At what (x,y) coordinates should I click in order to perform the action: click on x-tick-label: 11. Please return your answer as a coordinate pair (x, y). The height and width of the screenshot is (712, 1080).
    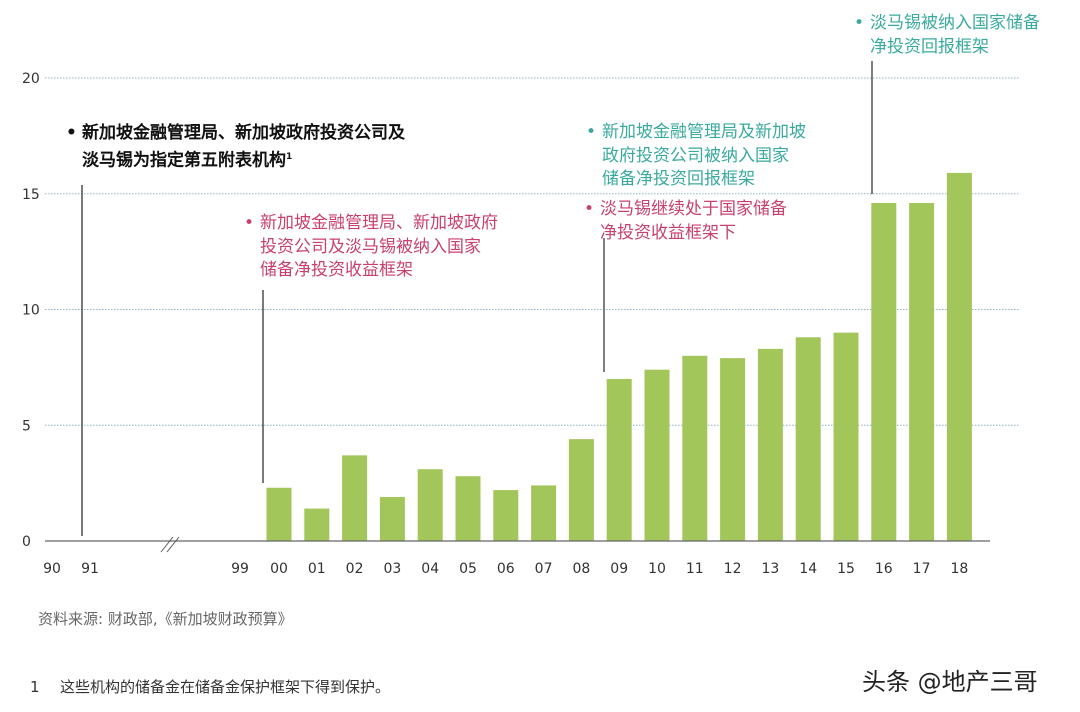
    Looking at the image, I should click on (695, 569).